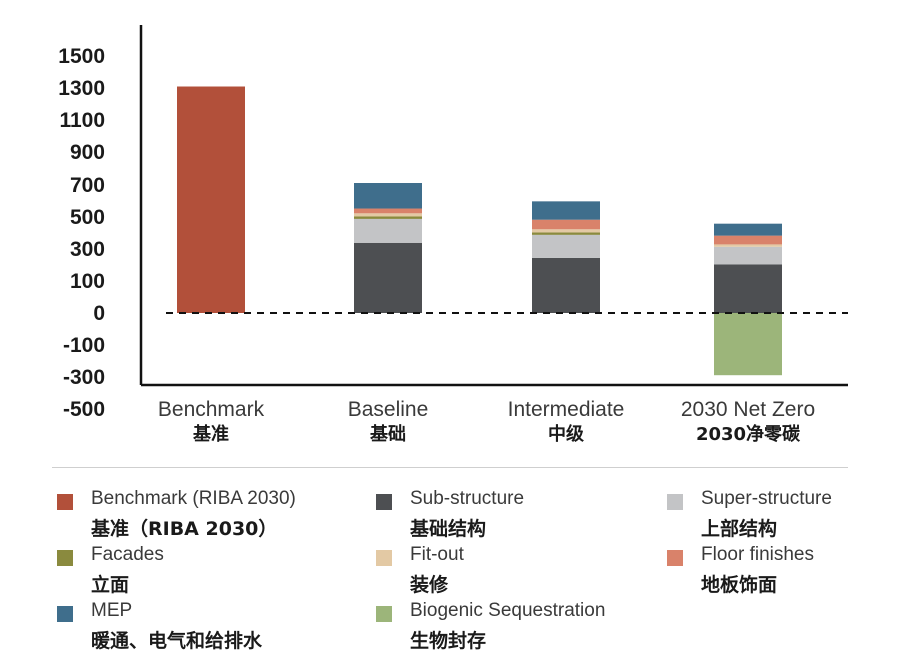 This screenshot has height=664, width=900. What do you see at coordinates (748, 434) in the screenshot?
I see `category-label-cn: 2030净零碳` at bounding box center [748, 434].